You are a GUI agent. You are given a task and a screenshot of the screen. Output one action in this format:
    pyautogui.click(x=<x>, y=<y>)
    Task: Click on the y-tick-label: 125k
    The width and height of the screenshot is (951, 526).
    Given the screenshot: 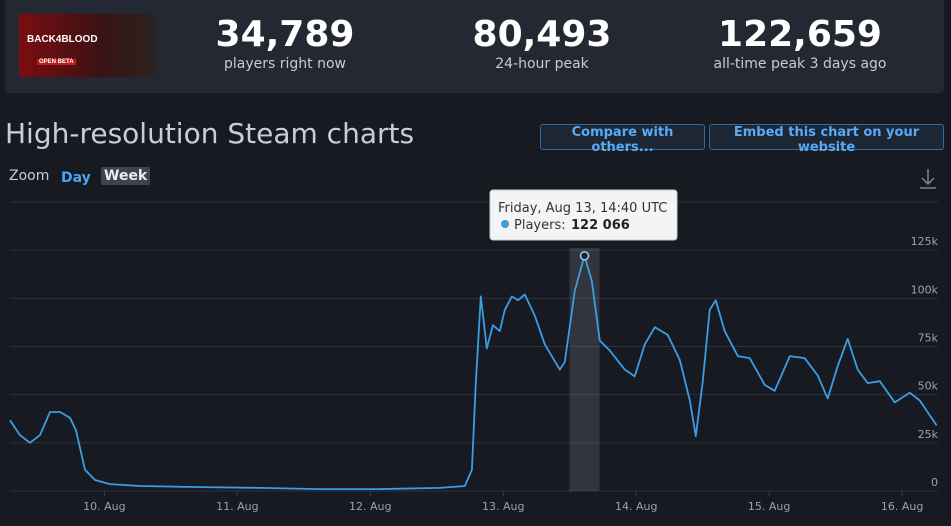 What is the action you would take?
    pyautogui.click(x=925, y=241)
    